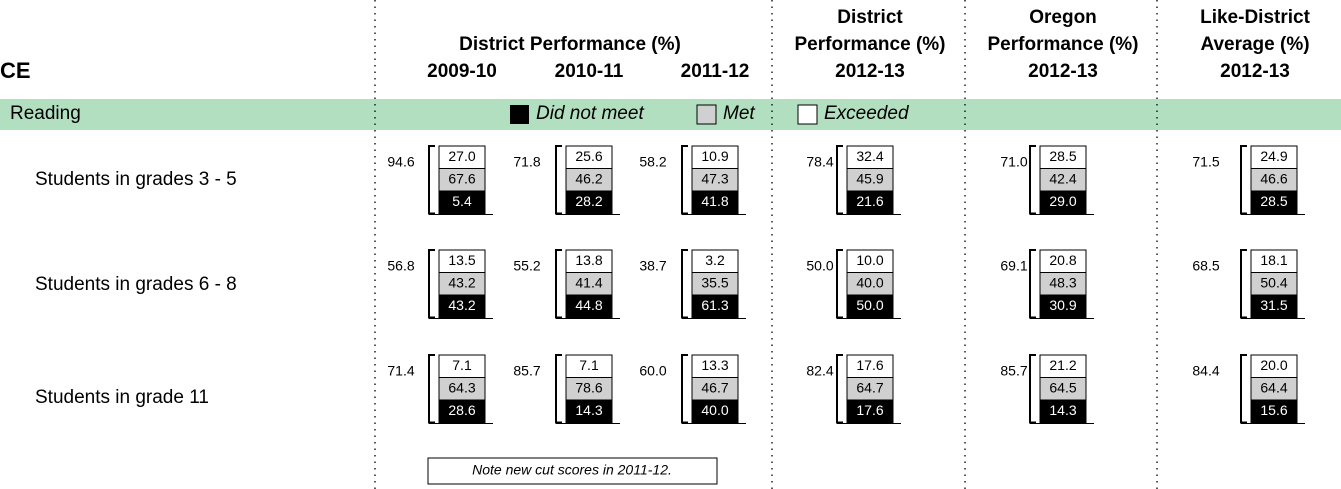 This screenshot has height=489, width=1341. I want to click on not-met-value: 30.9, so click(1062, 305).